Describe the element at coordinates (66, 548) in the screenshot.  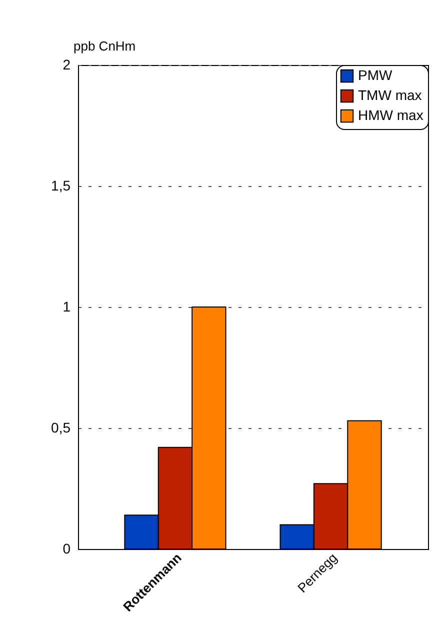
I see `y-tick-label: 0` at that location.